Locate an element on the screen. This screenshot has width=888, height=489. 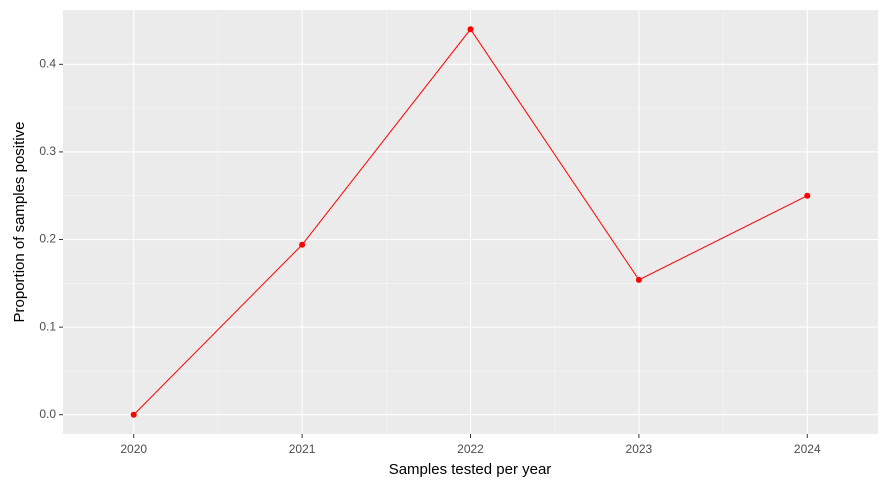
x-tick-label: 2021 is located at coordinates (302, 449).